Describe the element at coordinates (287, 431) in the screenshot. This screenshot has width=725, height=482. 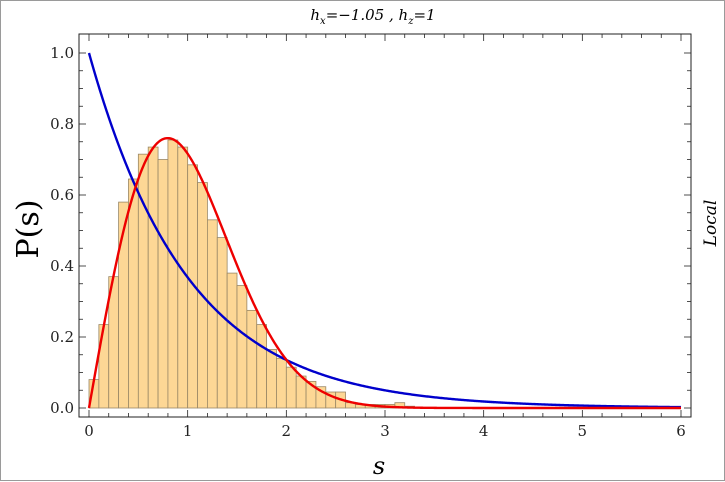
I see `x-tick-label: 2` at that location.